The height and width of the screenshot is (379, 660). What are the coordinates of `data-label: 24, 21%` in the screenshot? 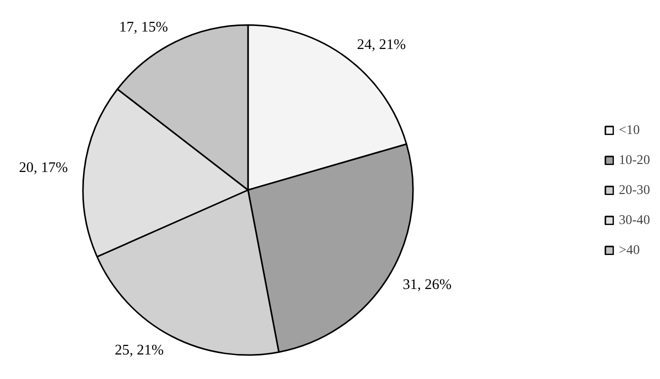 It's located at (381, 45).